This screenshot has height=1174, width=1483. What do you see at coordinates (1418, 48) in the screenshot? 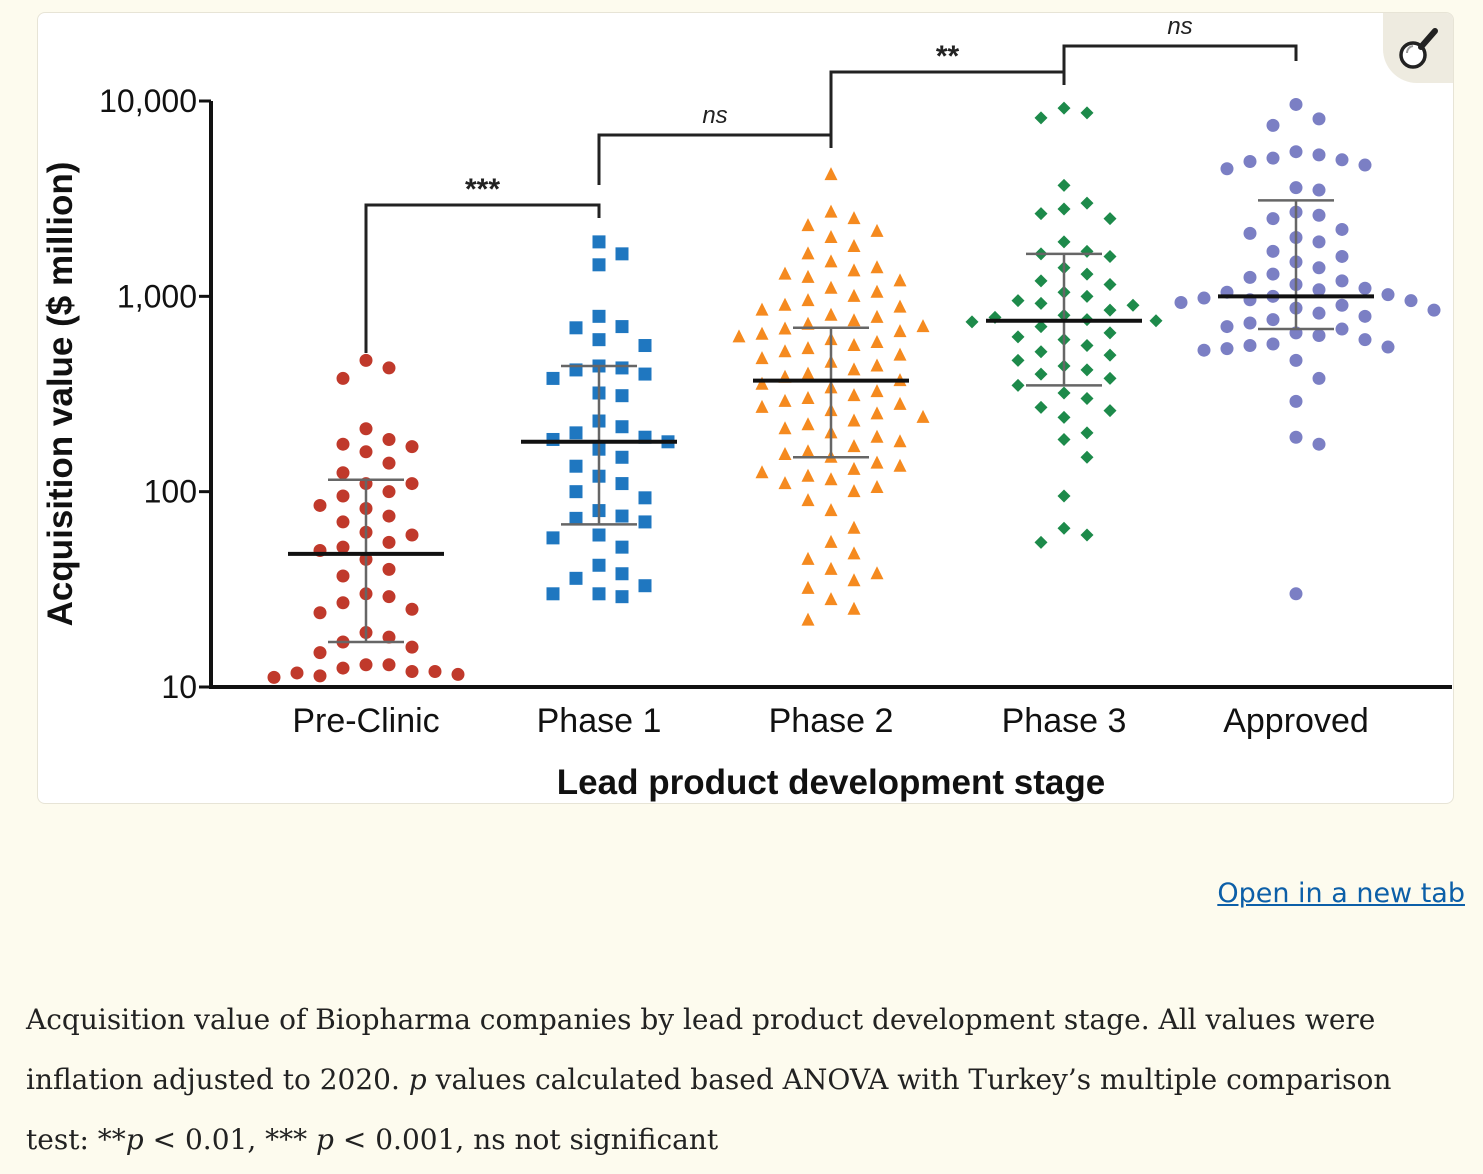
I see `zoom-button` at bounding box center [1418, 48].